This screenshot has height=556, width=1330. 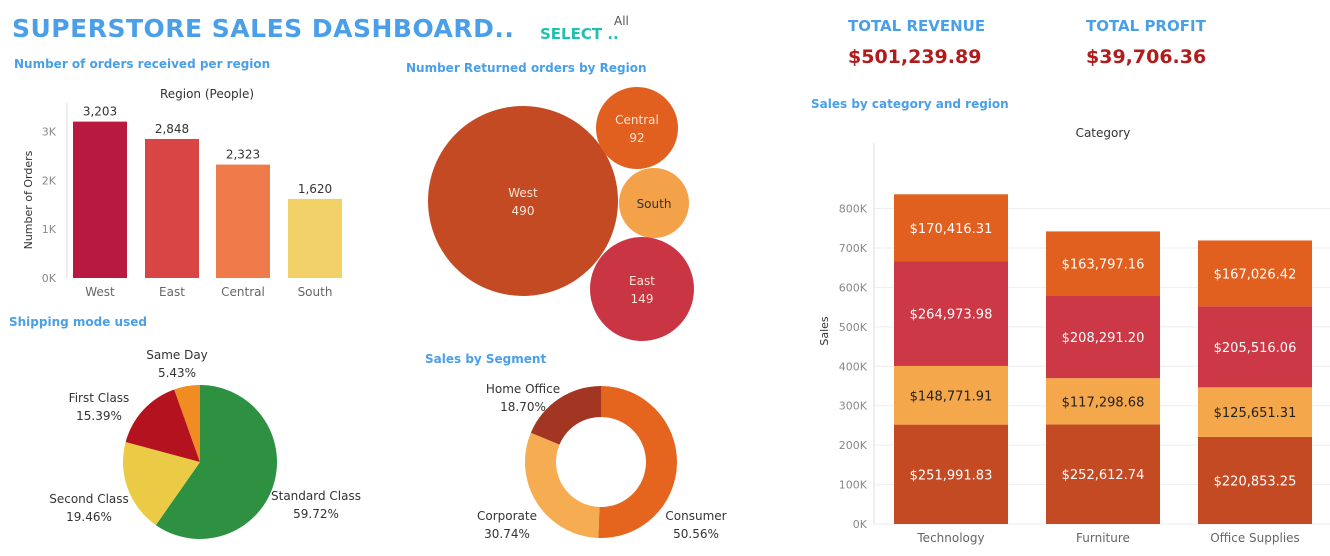 I want to click on category-y-tick-label: 700K, so click(x=853, y=248).